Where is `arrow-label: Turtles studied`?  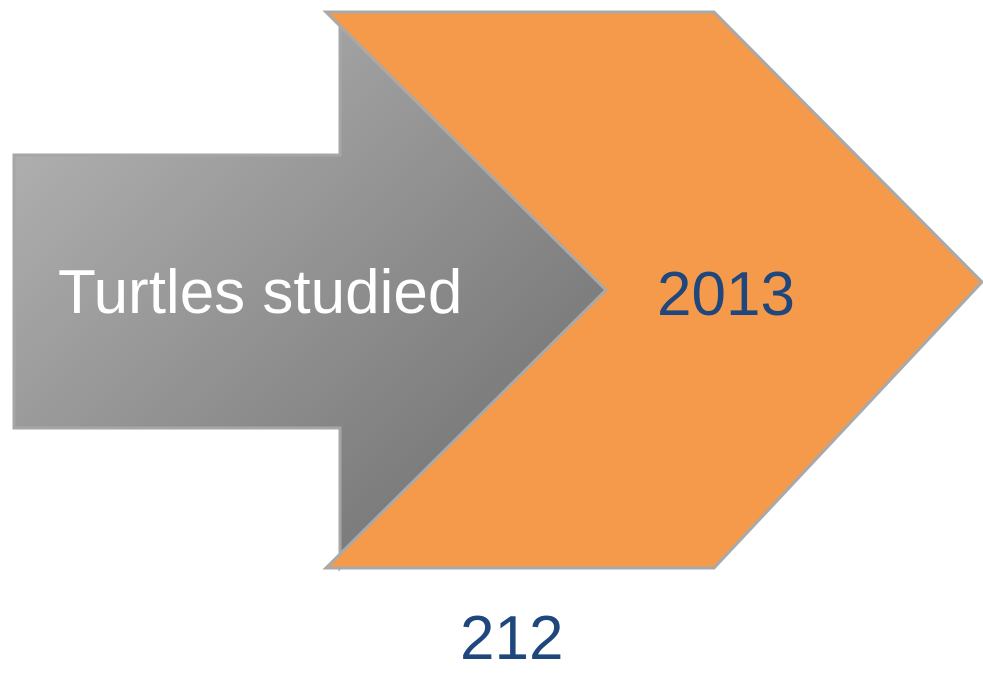
arrow-label: Turtles studied is located at coordinates (260, 292).